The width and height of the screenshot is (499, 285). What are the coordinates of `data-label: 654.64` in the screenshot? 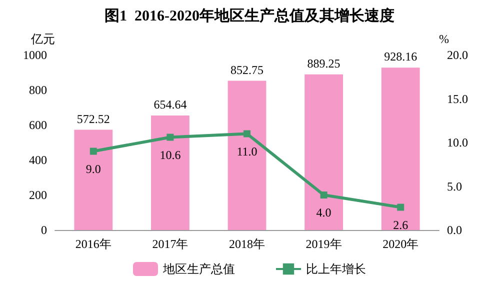 It's located at (170, 104).